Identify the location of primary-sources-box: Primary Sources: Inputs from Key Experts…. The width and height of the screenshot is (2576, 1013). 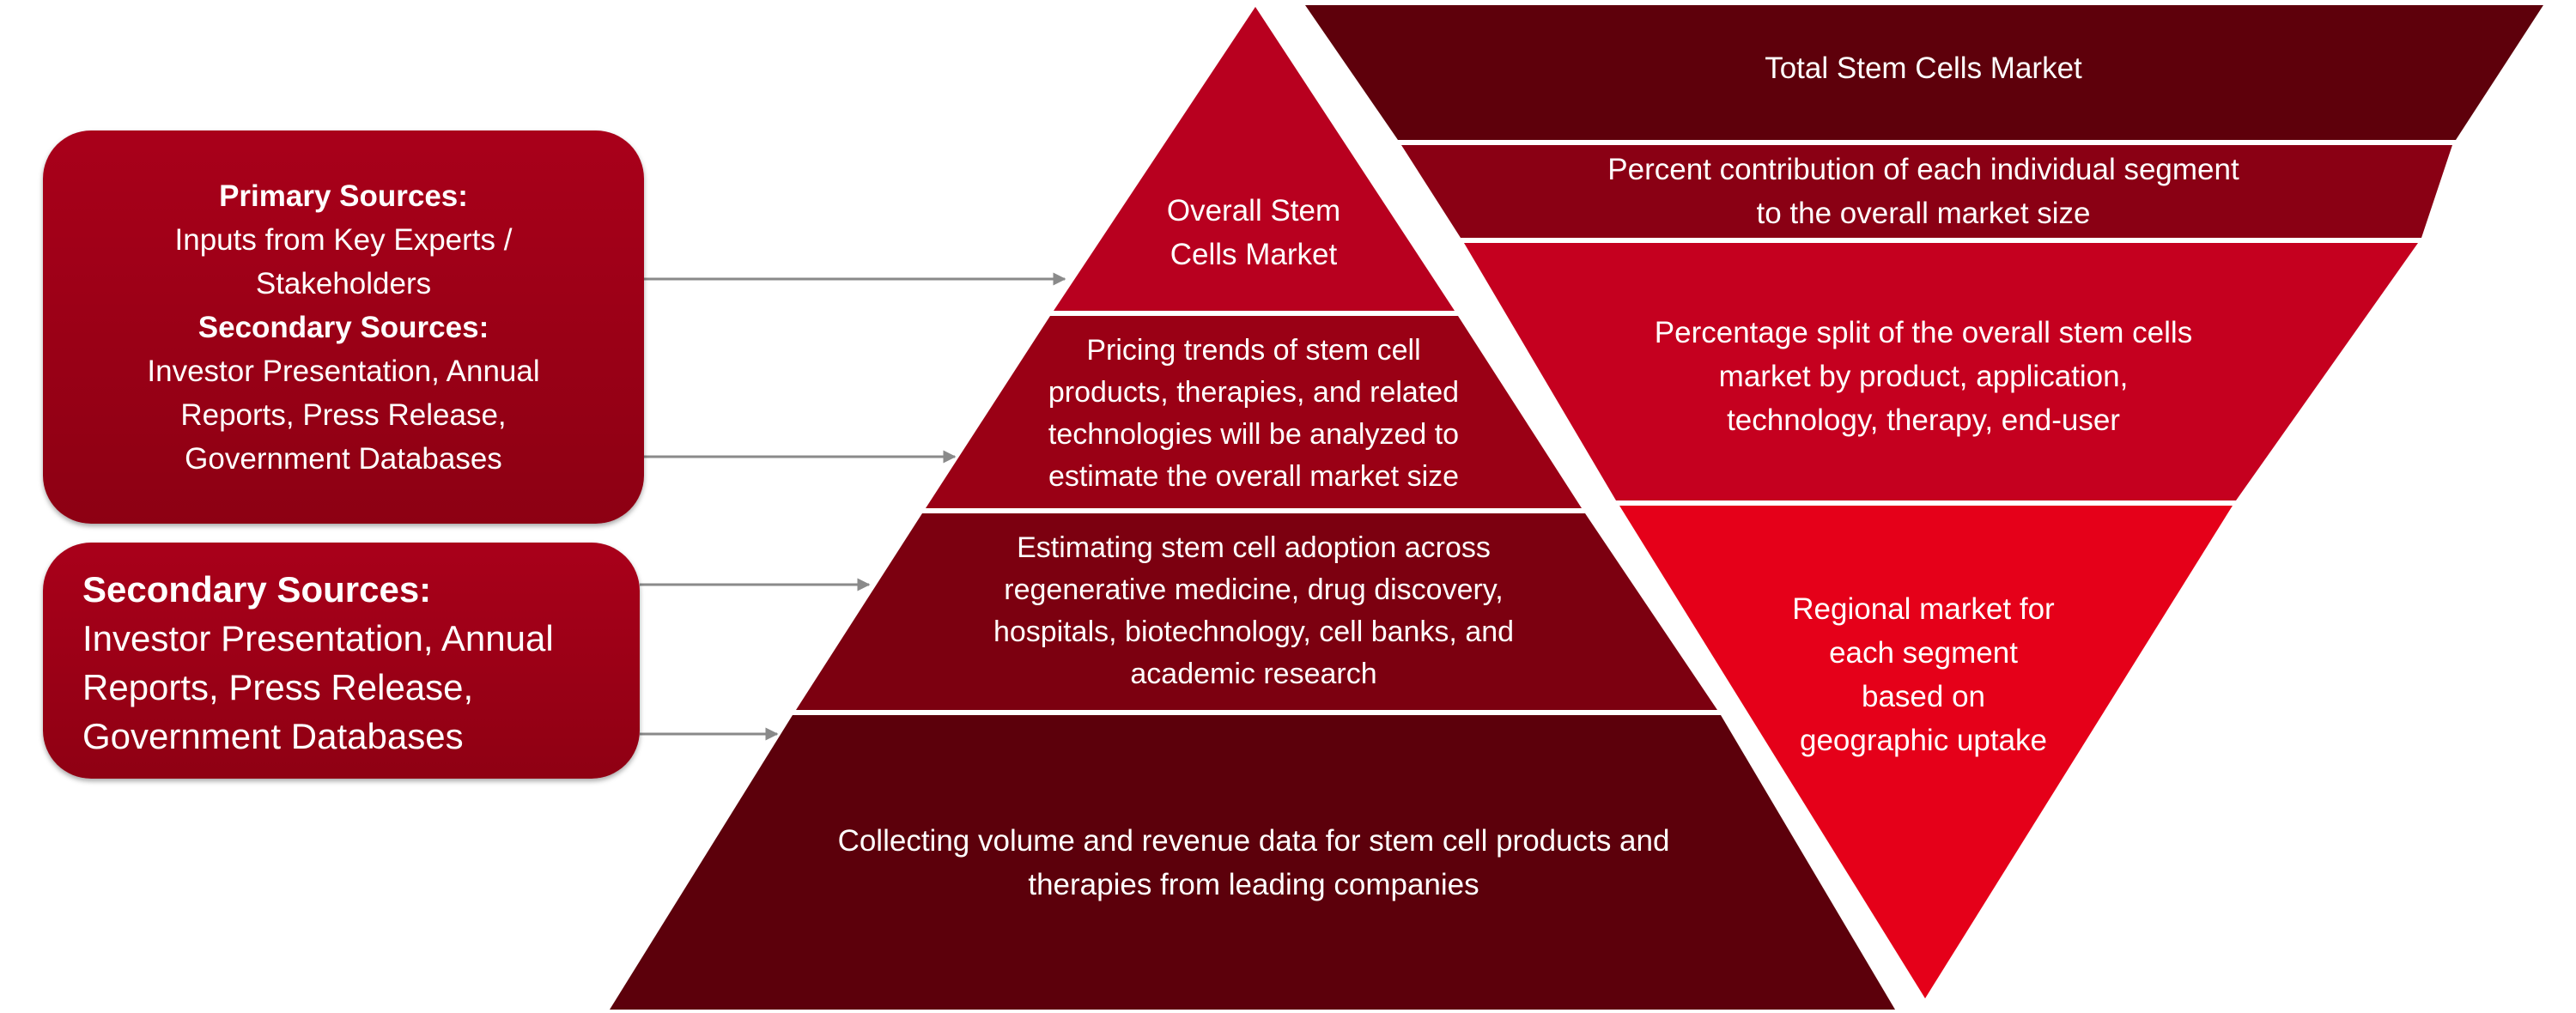
(344, 327).